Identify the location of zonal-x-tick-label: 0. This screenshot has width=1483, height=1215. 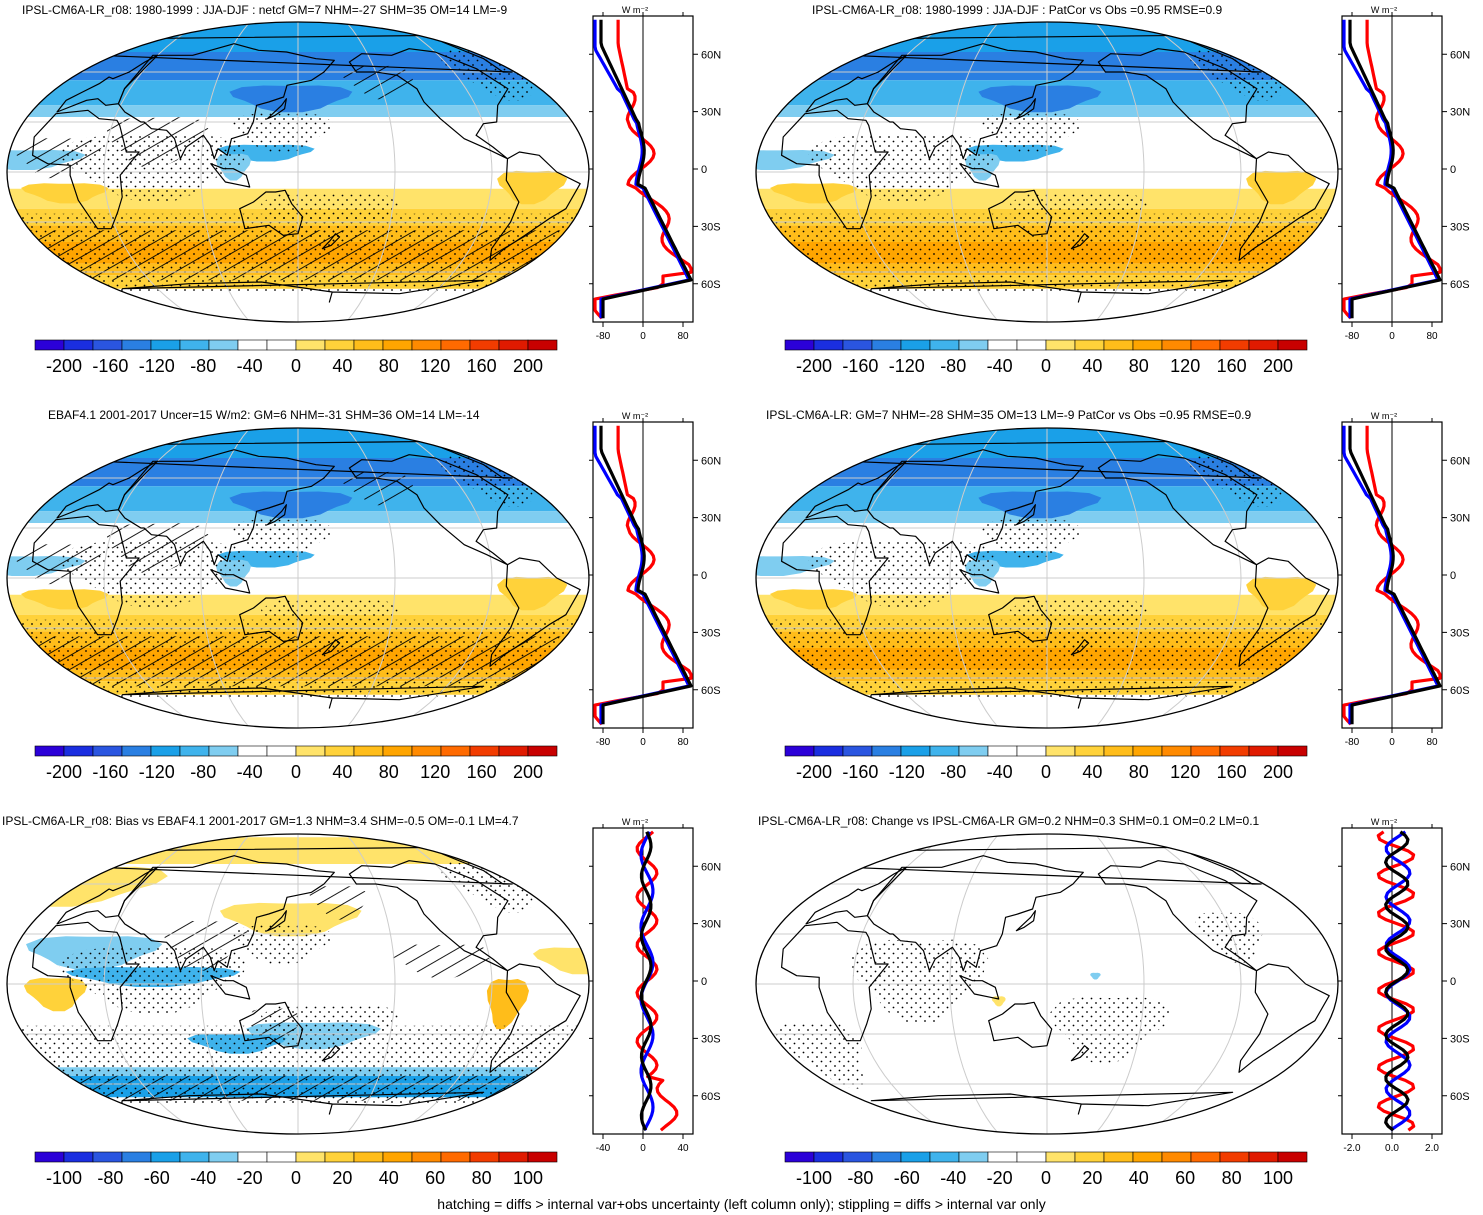
(643, 742).